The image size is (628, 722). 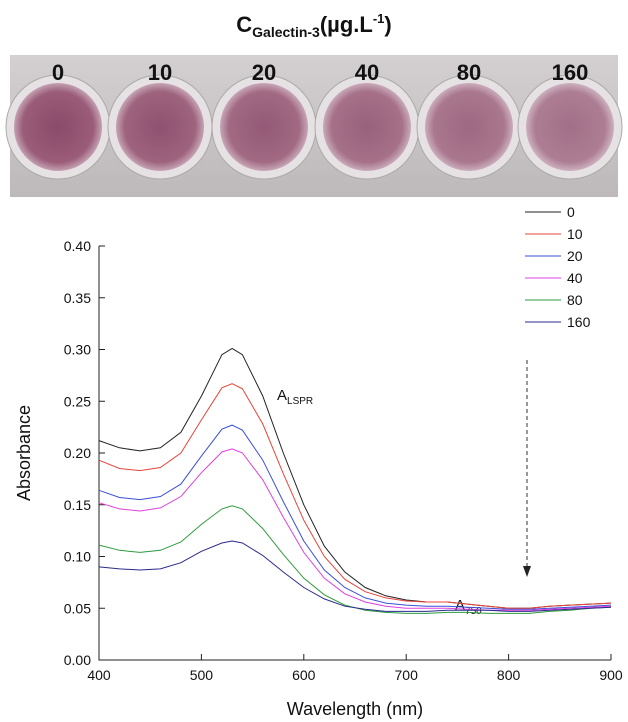 What do you see at coordinates (570, 72) in the screenshot?
I see `concentration-label: 160` at bounding box center [570, 72].